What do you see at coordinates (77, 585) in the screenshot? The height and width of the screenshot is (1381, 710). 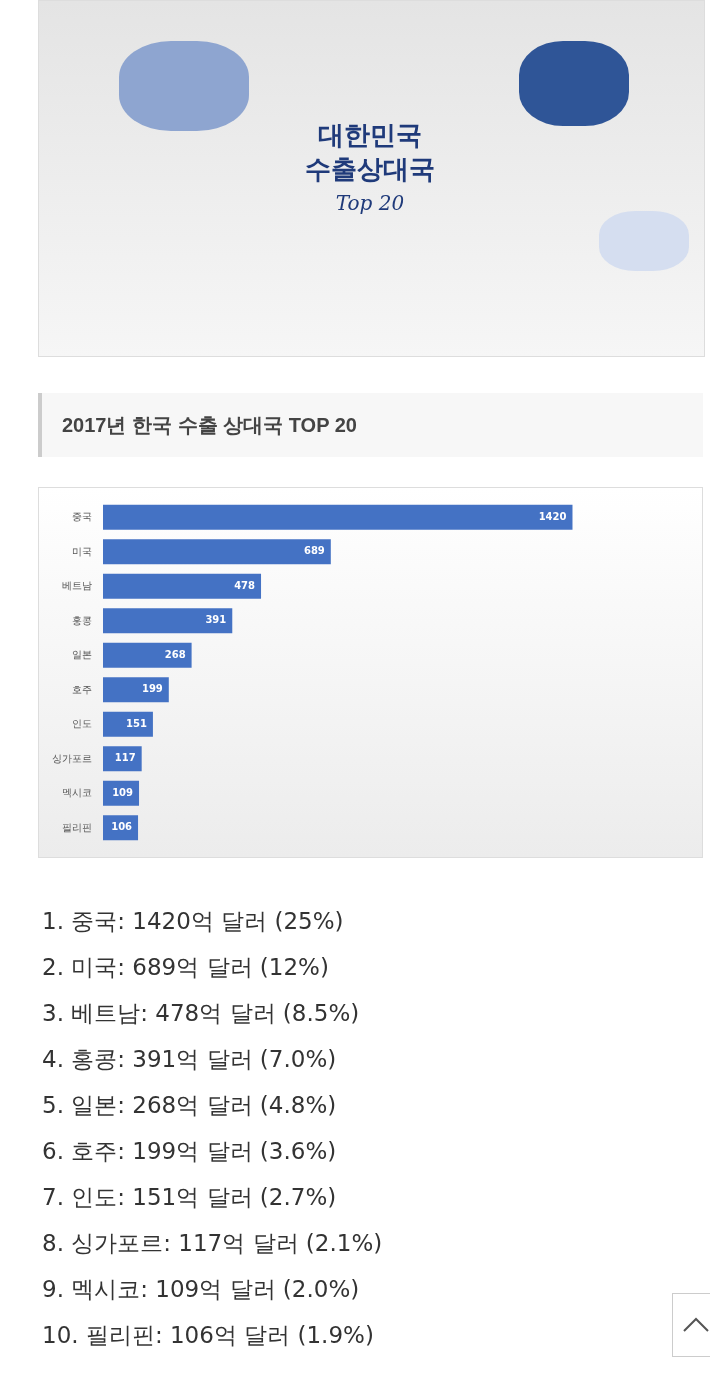 I see `y-tick-label: 베트남` at bounding box center [77, 585].